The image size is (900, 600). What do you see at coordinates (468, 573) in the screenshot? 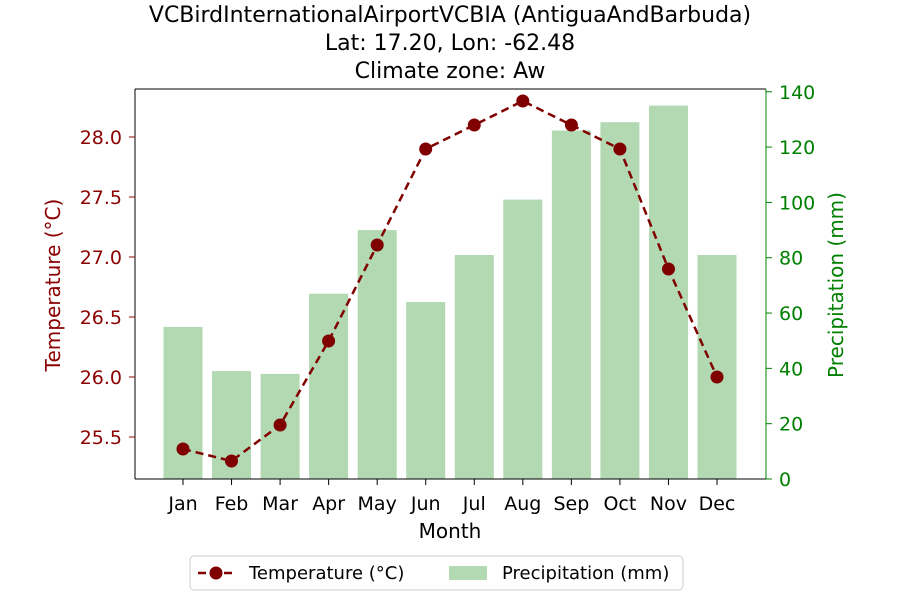
I see `legend-precipitation-swatch` at bounding box center [468, 573].